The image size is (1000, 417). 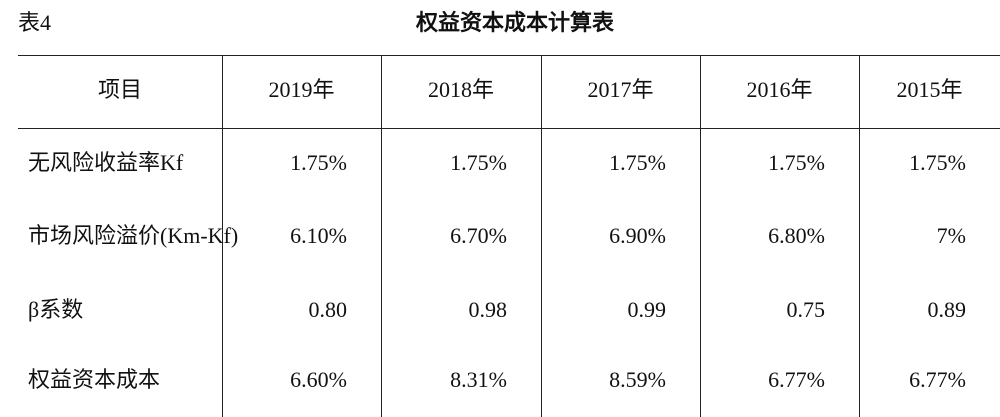 I want to click on cell-value: 6.80%, so click(x=796, y=235).